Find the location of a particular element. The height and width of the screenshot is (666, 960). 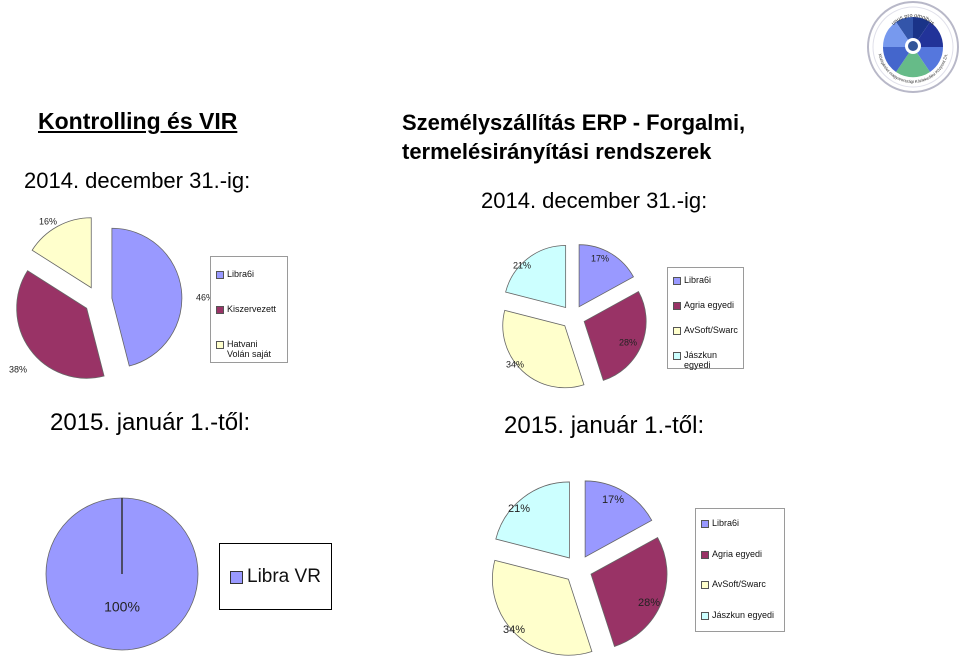

right-since-label: 2015. január 1.-től: is located at coordinates (604, 425).